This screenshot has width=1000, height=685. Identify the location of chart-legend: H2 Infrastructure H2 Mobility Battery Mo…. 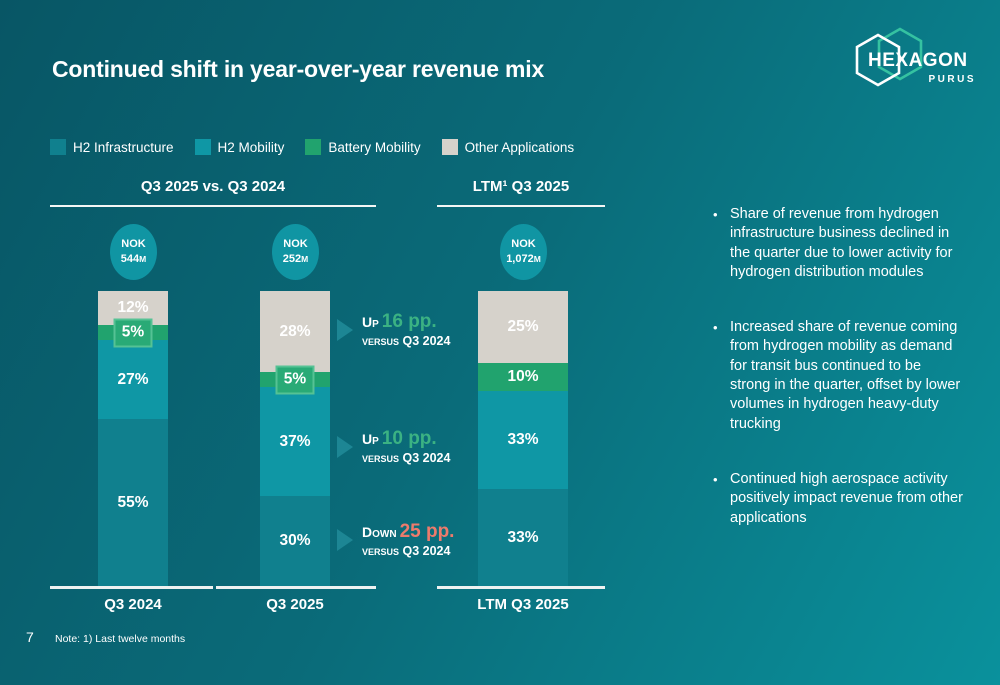
(312, 147).